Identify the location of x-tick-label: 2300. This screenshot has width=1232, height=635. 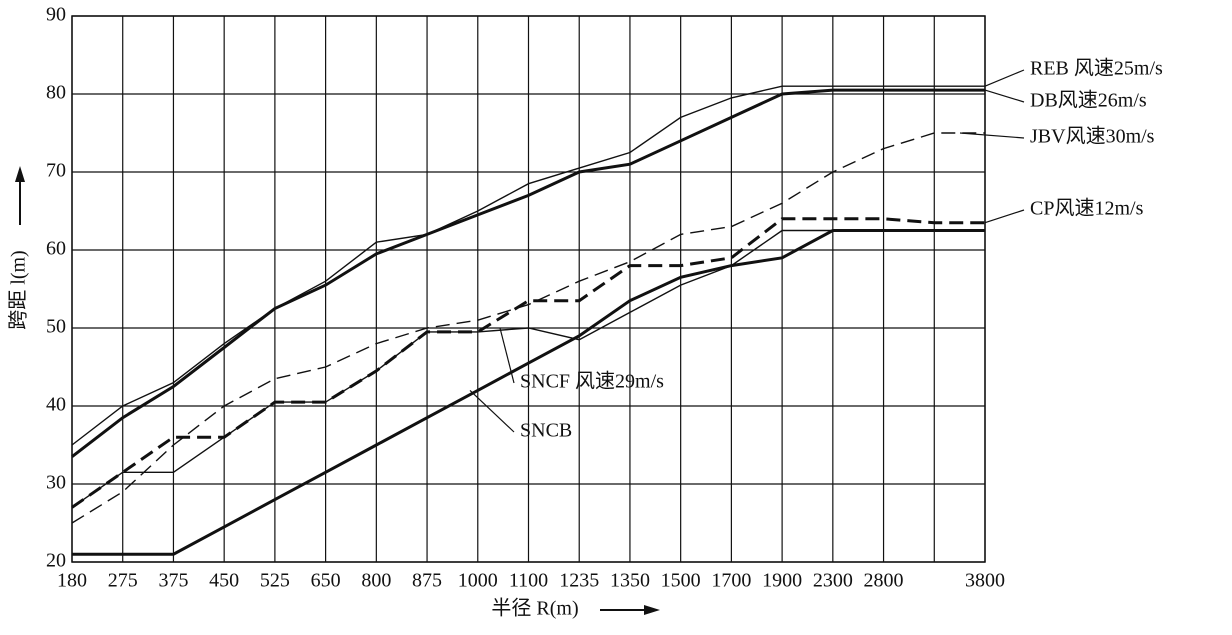
(833, 581).